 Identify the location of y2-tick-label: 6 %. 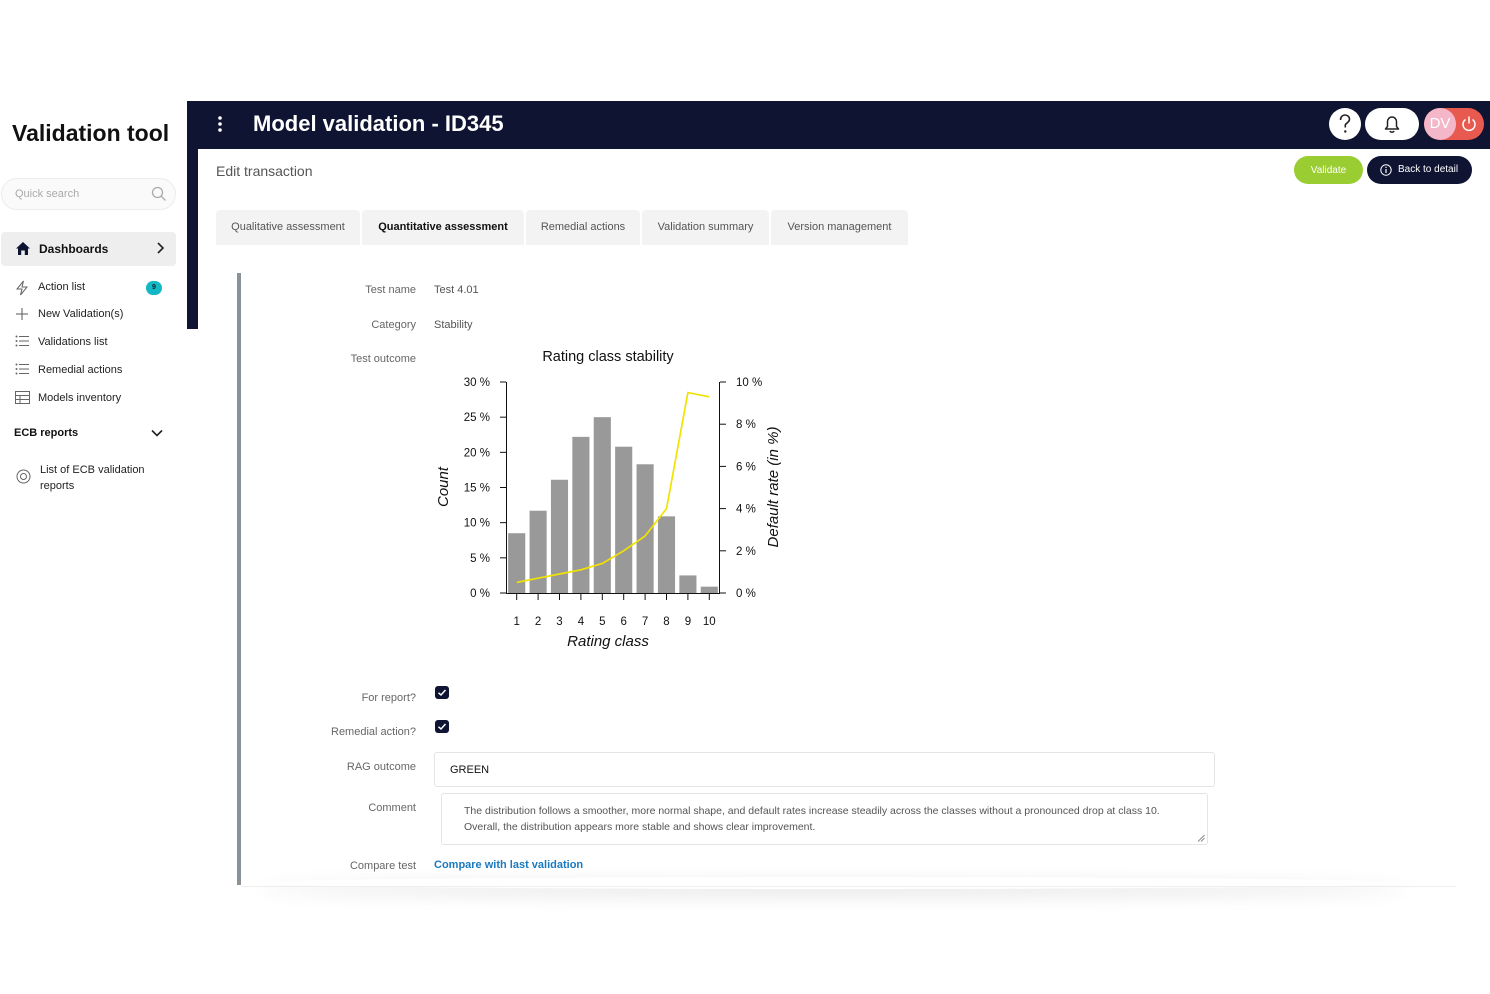
(746, 467).